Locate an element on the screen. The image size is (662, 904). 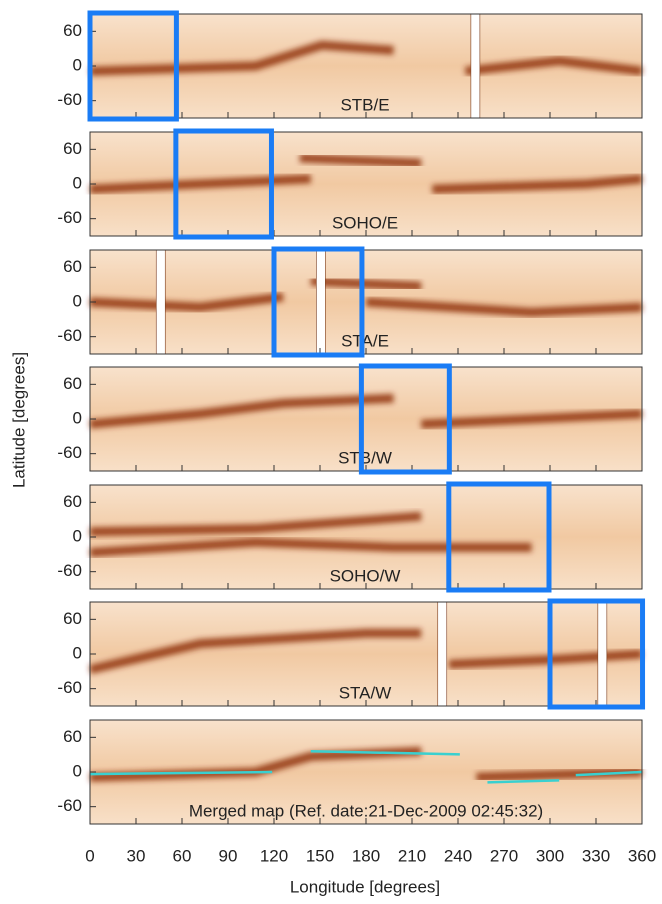
x-tick-label: 30 is located at coordinates (136, 855).